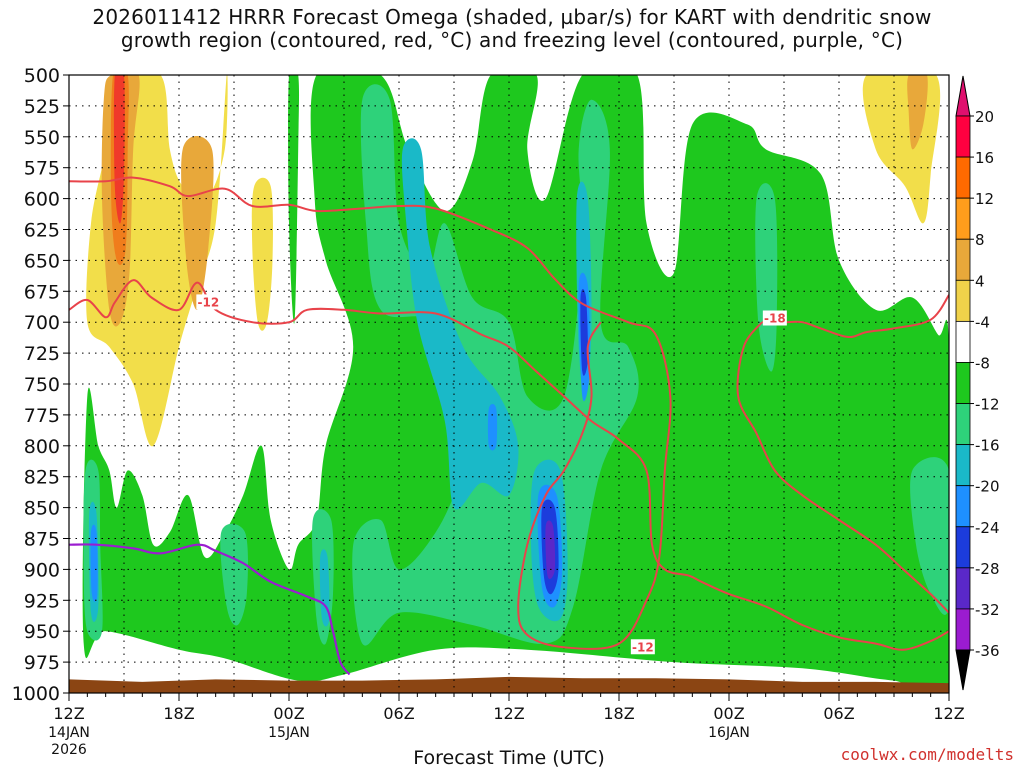 The height and width of the screenshot is (768, 1024). What do you see at coordinates (42, 354) in the screenshot?
I see `y-tick-label-725: 725` at bounding box center [42, 354].